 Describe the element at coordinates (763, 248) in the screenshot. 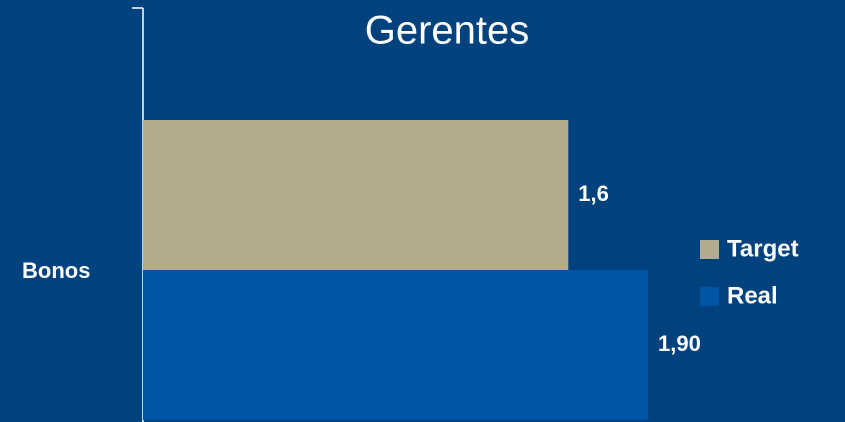

I see `legend-label: Target` at that location.